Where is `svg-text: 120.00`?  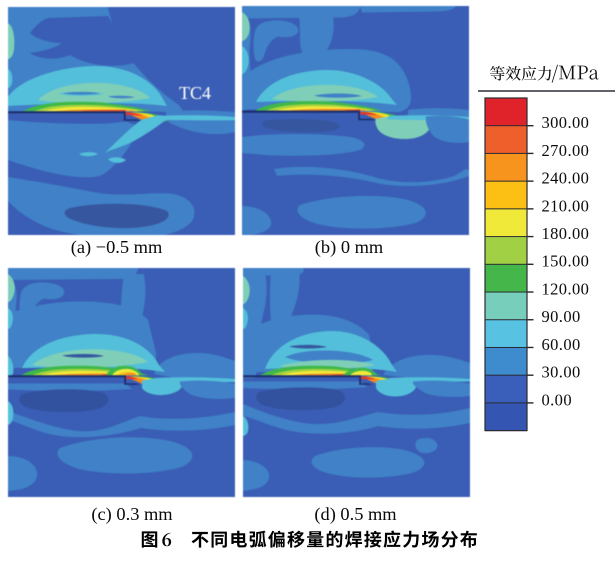 svg-text: 120.00 is located at coordinates (566, 288).